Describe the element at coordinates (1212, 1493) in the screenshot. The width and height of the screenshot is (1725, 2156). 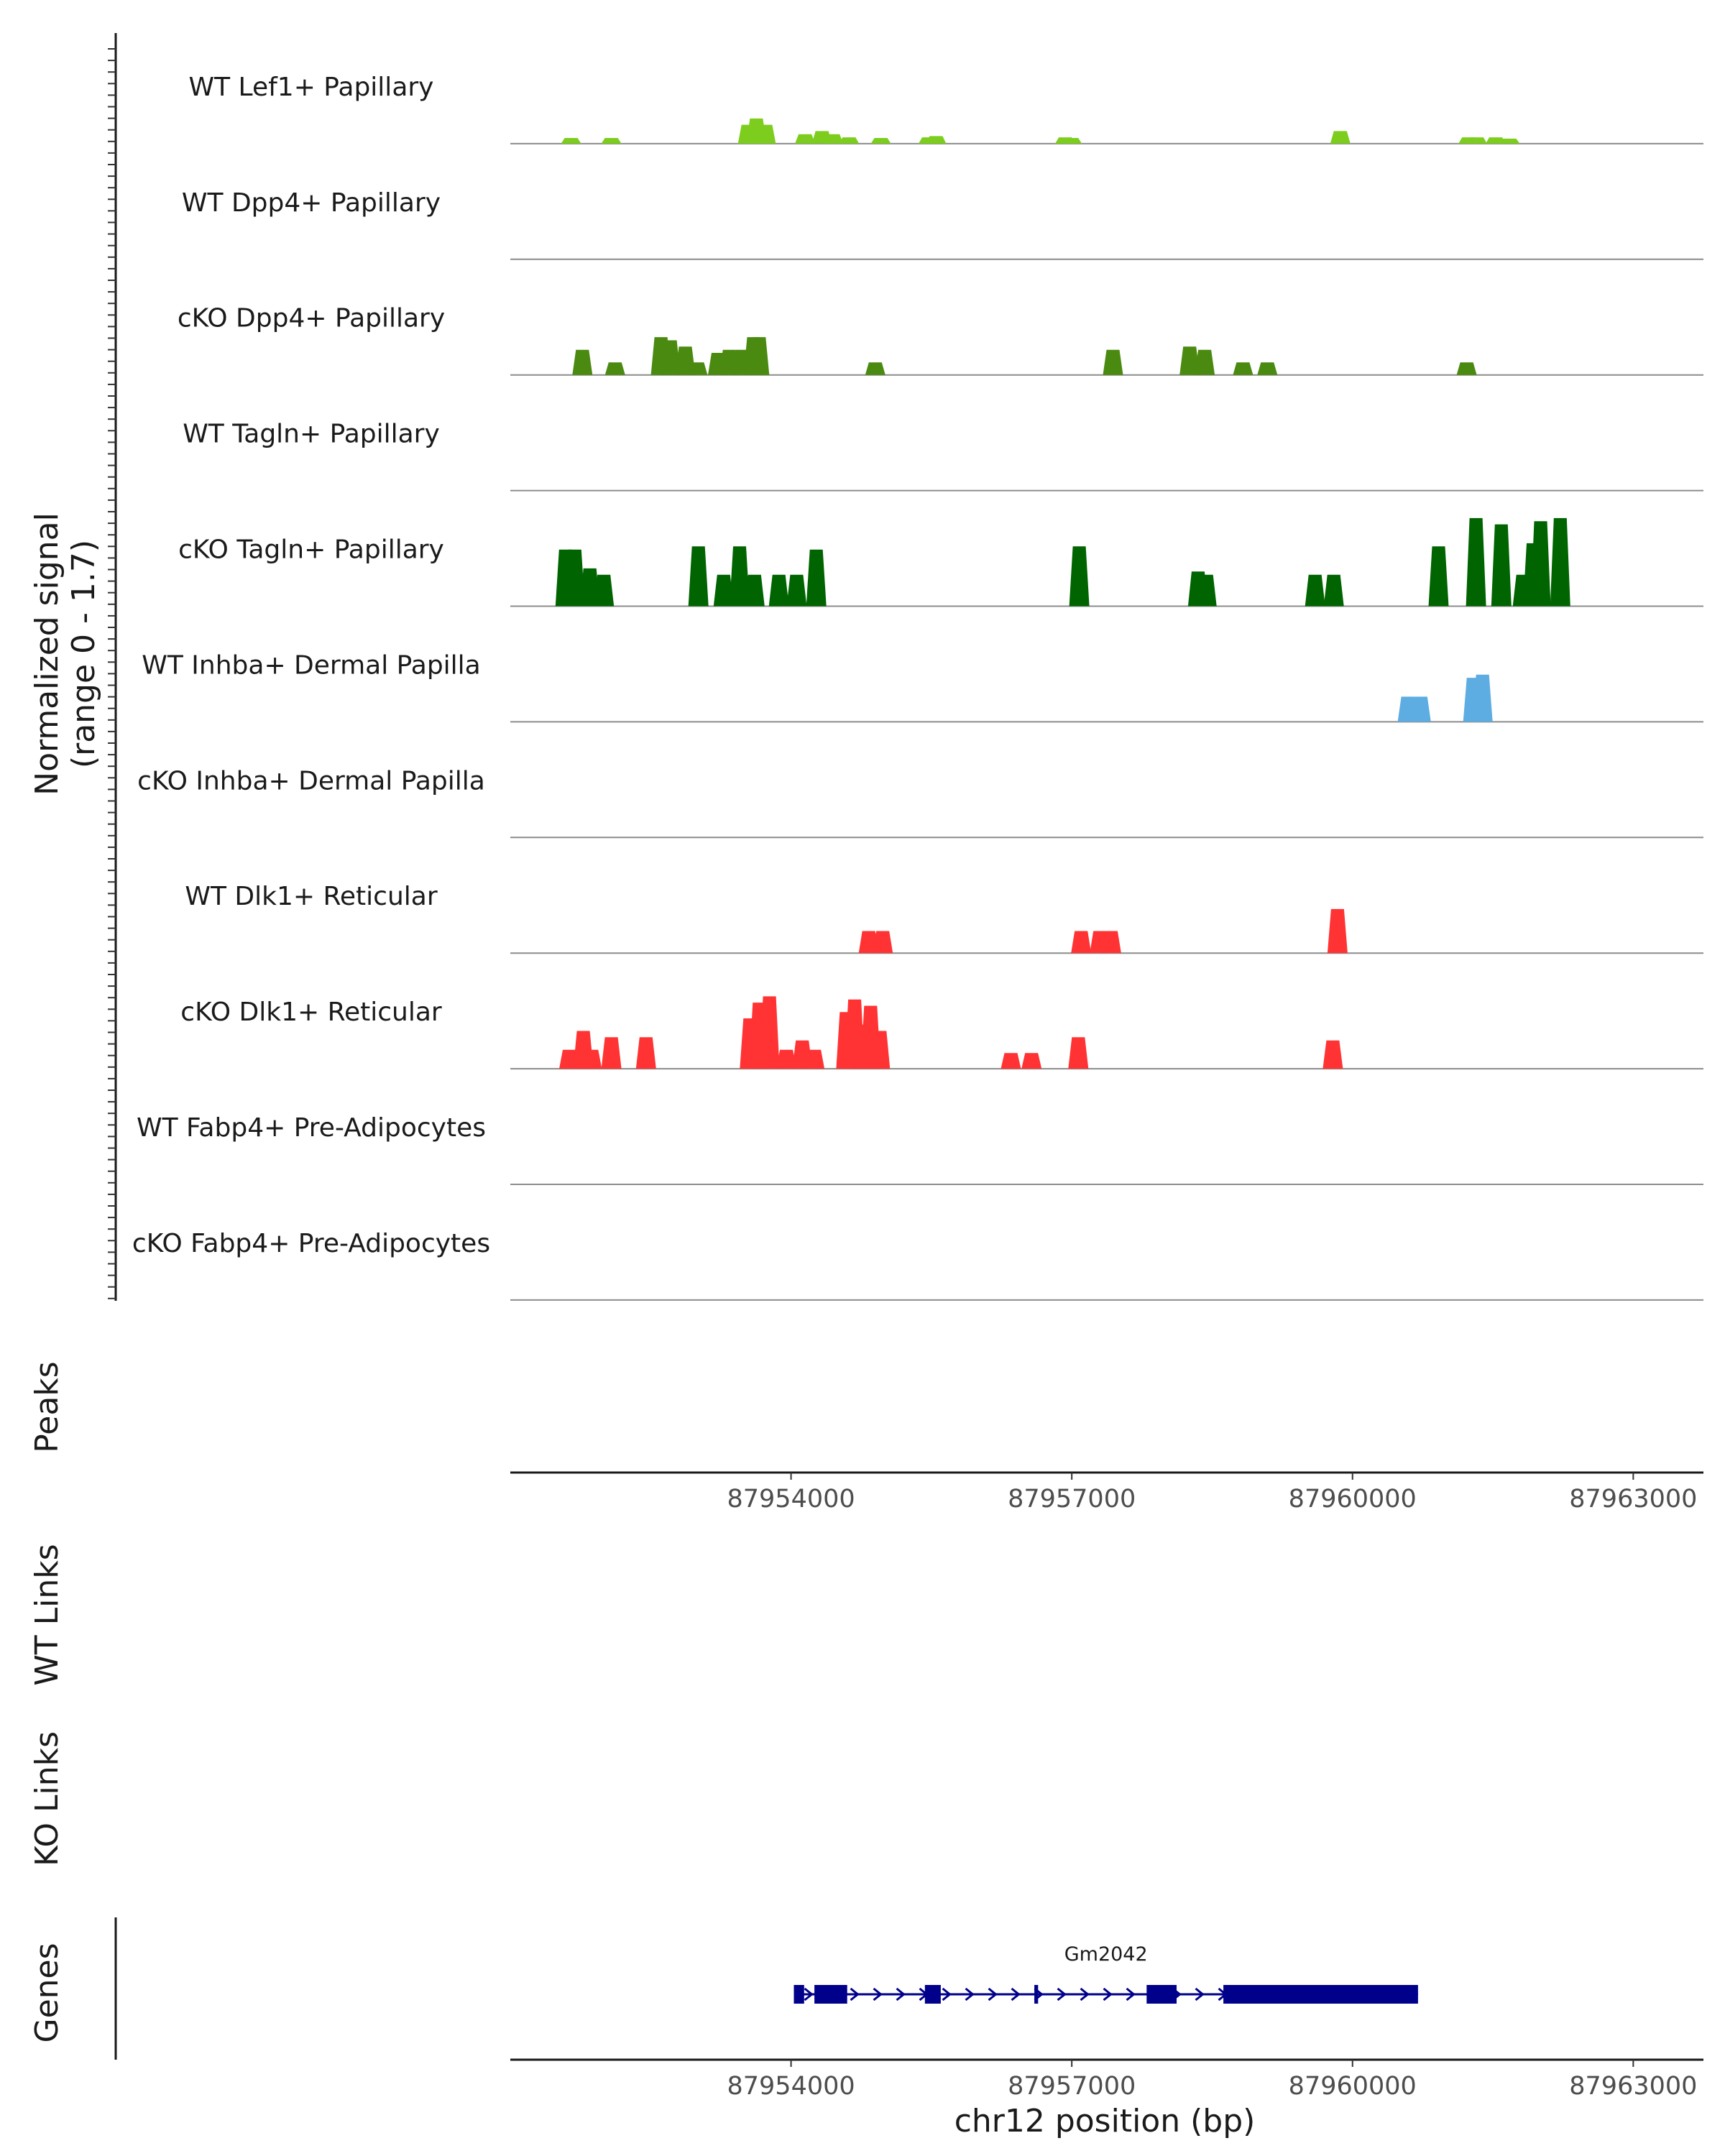
I see `peaks-x-ticks: 87954000 87957000 87960000 87963000` at that location.